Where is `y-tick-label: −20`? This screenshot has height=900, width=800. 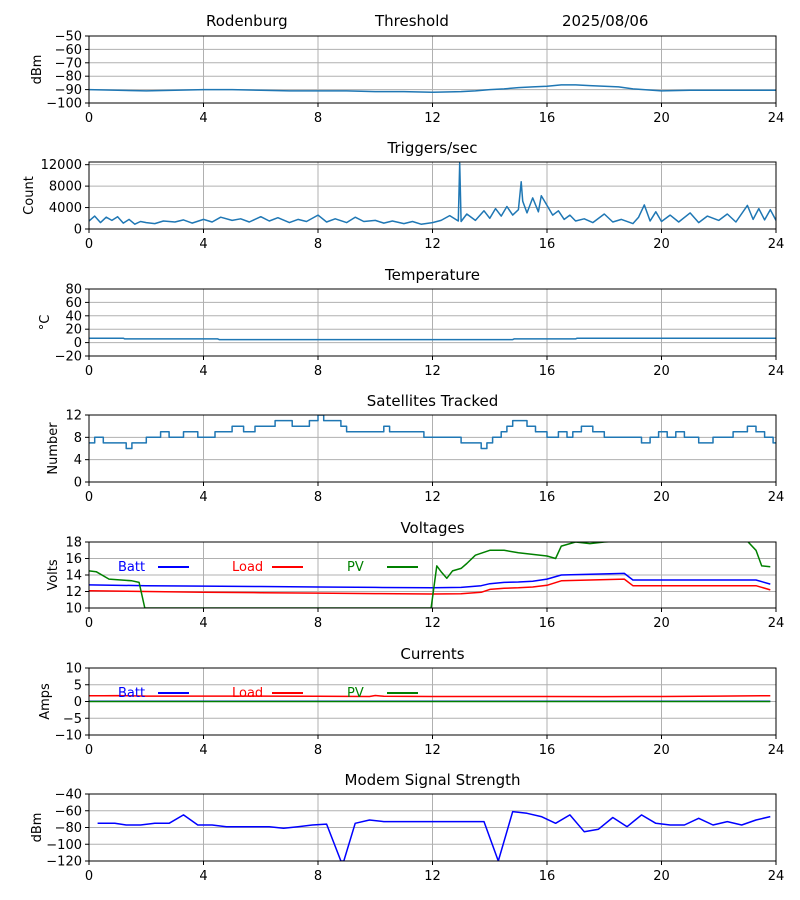
y-tick-label: −20 is located at coordinates (68, 357).